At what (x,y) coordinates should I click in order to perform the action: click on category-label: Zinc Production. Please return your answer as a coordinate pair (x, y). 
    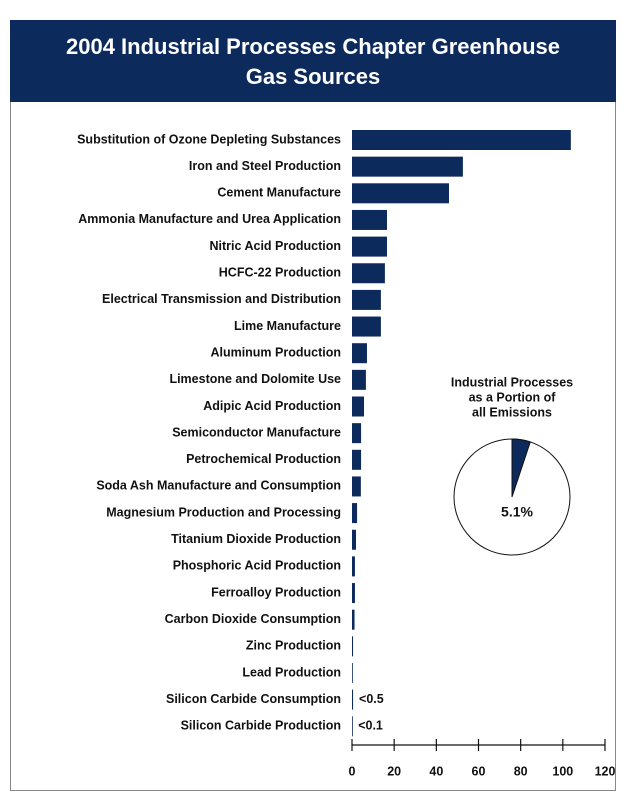
    Looking at the image, I should click on (293, 646).